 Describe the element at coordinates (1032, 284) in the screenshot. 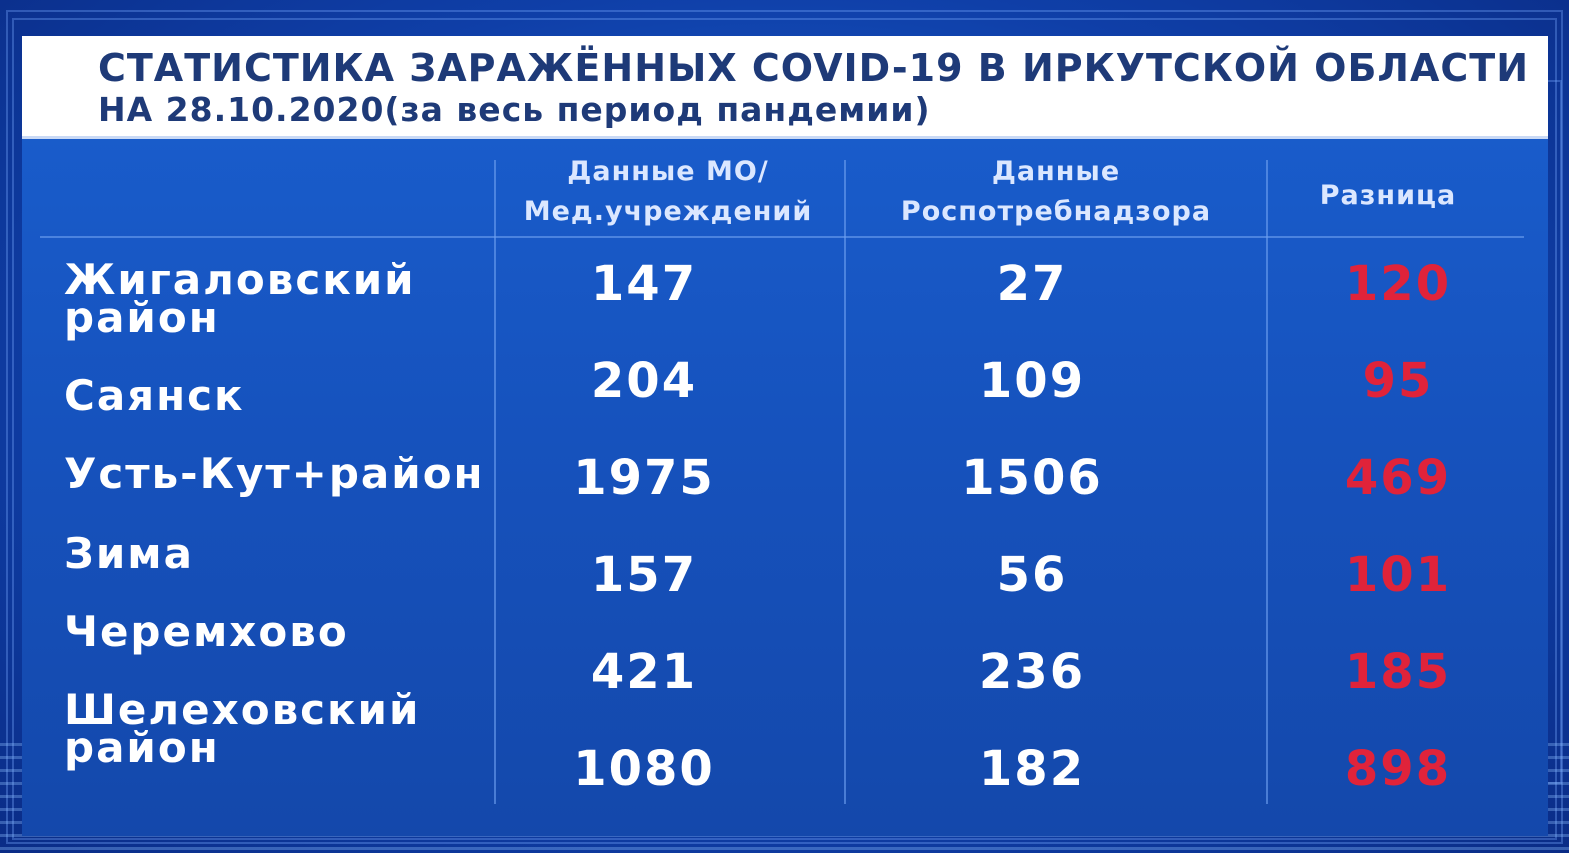

I see `cell-rpn-1: 27` at that location.